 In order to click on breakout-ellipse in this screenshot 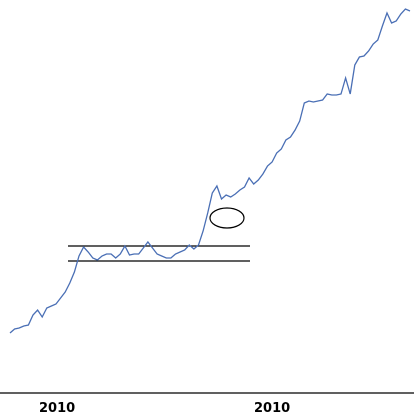, I will do `click(227, 218)`.